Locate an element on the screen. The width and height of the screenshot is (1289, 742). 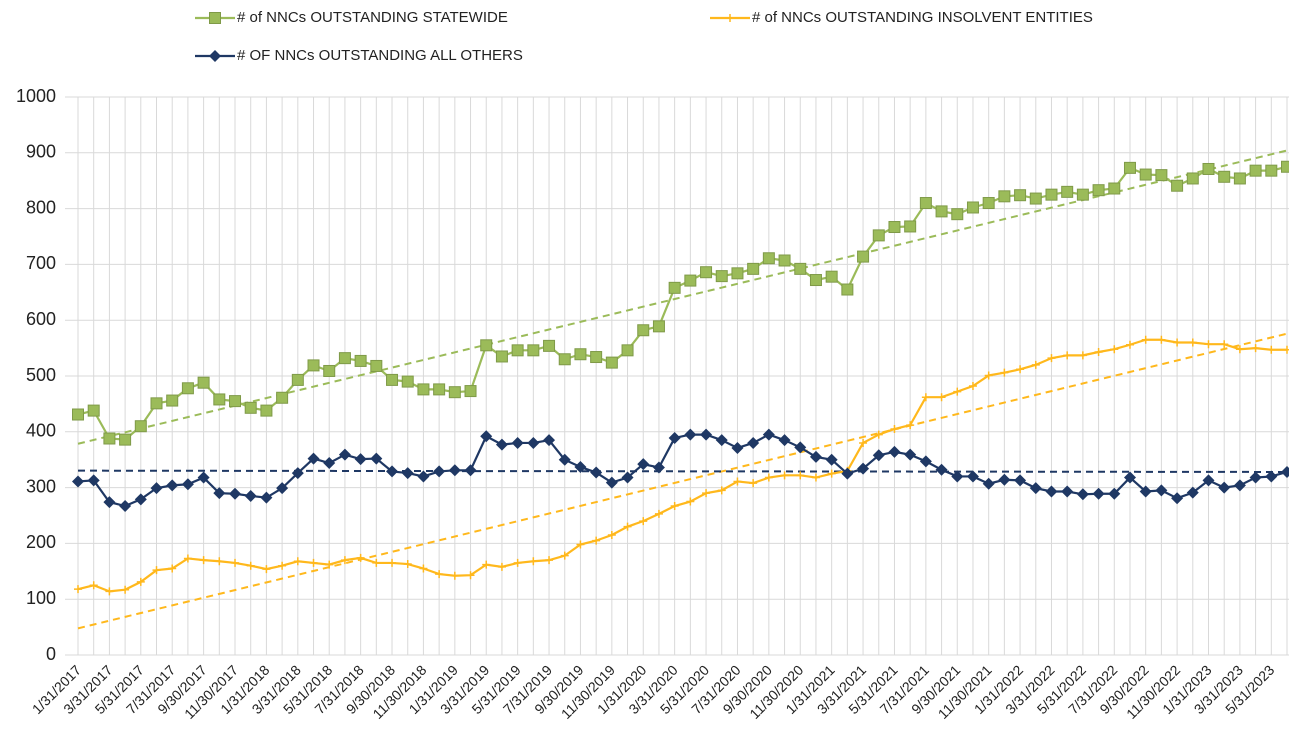
y-tick-label: 300 is located at coordinates (41, 486).